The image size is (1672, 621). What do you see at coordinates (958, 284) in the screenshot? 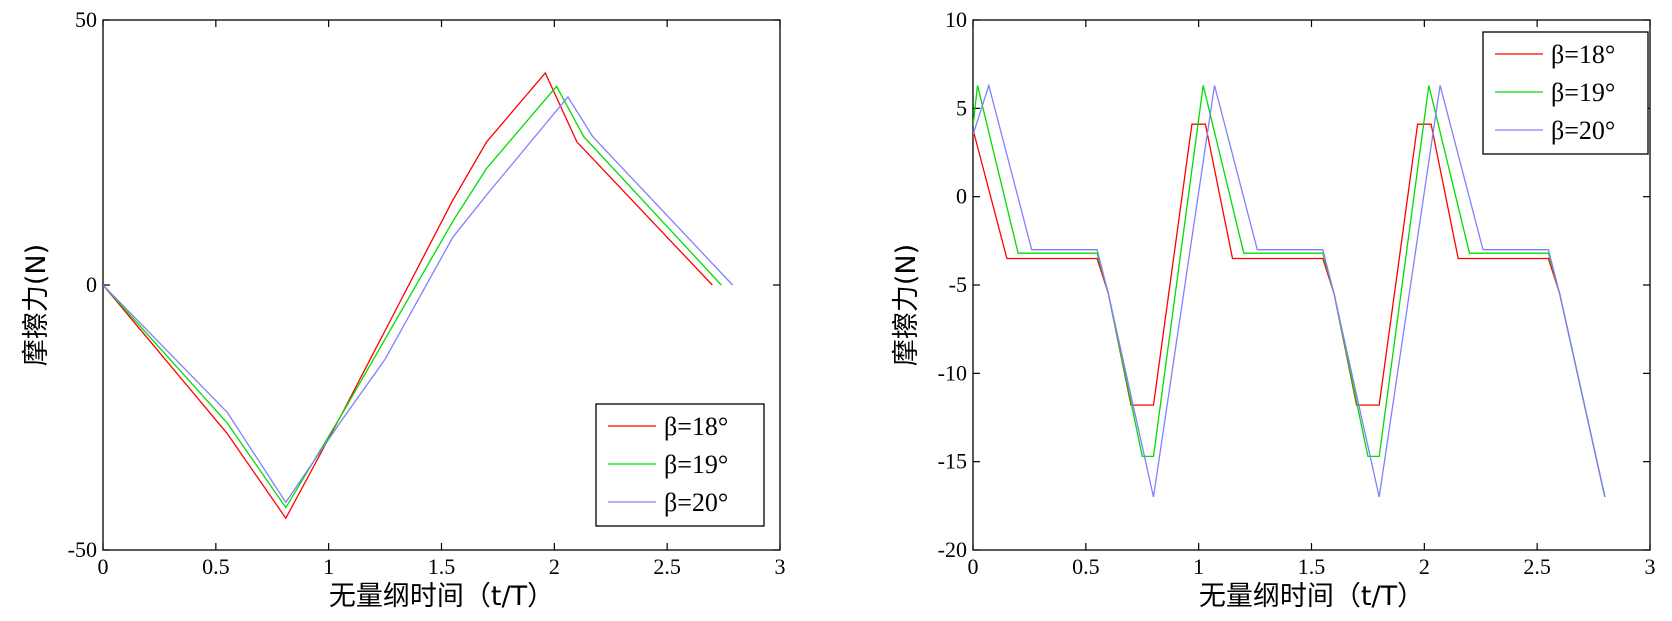
I see `chart2-ytick-label: -5` at bounding box center [958, 284].